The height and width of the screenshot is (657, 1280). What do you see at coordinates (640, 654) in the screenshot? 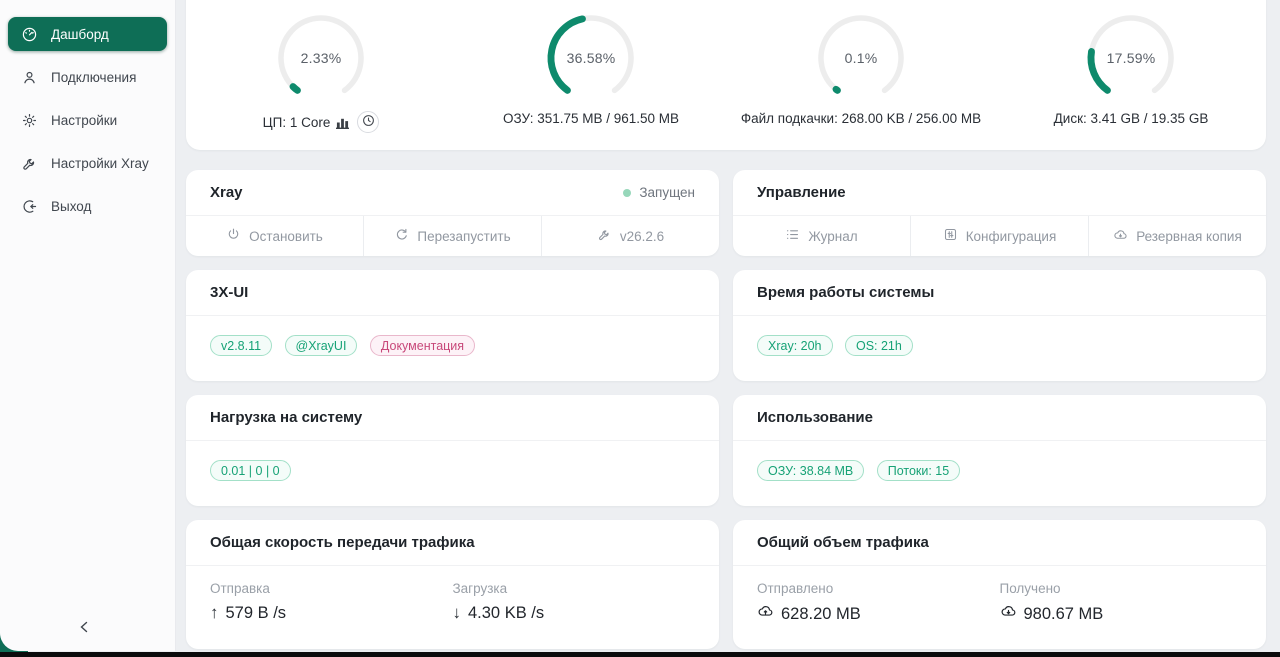
I see `bottom-bar` at bounding box center [640, 654].